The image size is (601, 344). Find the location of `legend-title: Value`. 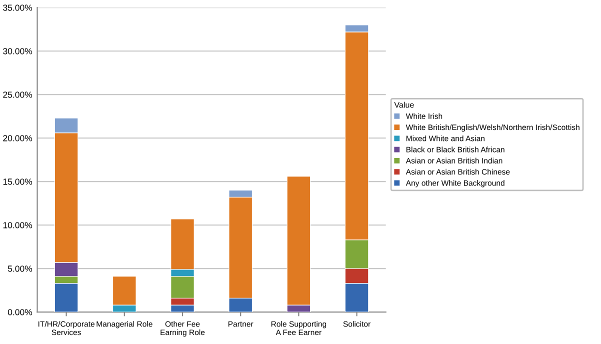

legend-title: Value is located at coordinates (404, 105).